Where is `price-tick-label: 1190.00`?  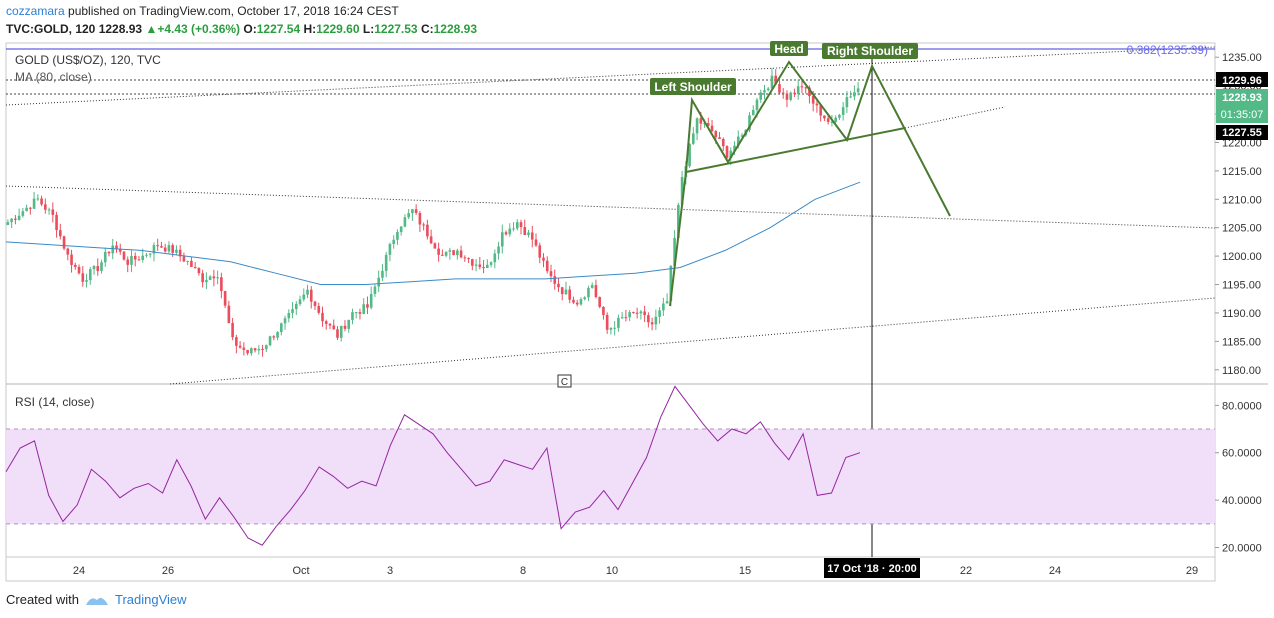 price-tick-label: 1190.00 is located at coordinates (1241, 314).